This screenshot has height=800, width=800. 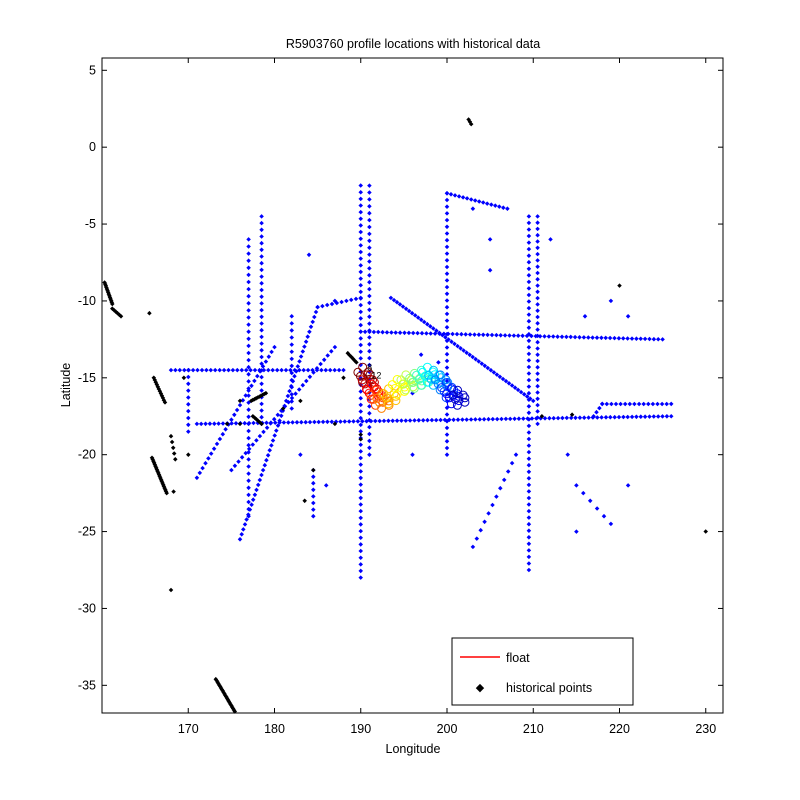 What do you see at coordinates (188, 729) in the screenshot?
I see `x-tick-label: 170` at bounding box center [188, 729].